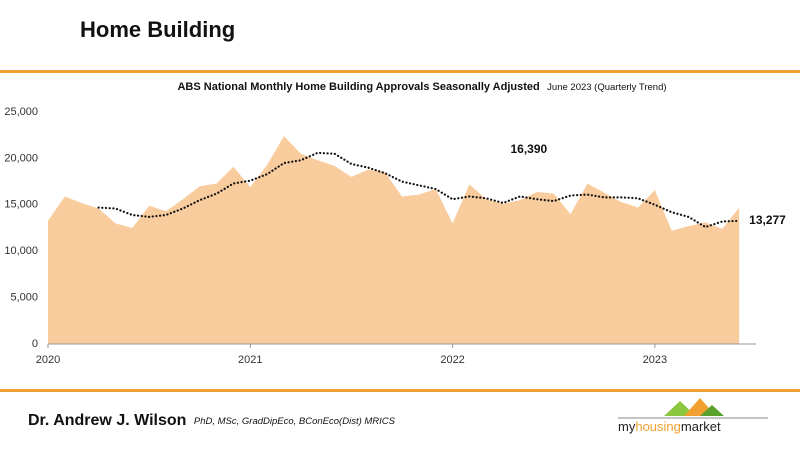 The width and height of the screenshot is (800, 451). Describe the element at coordinates (24, 298) in the screenshot. I see `y-tick-label: 5,000` at that location.